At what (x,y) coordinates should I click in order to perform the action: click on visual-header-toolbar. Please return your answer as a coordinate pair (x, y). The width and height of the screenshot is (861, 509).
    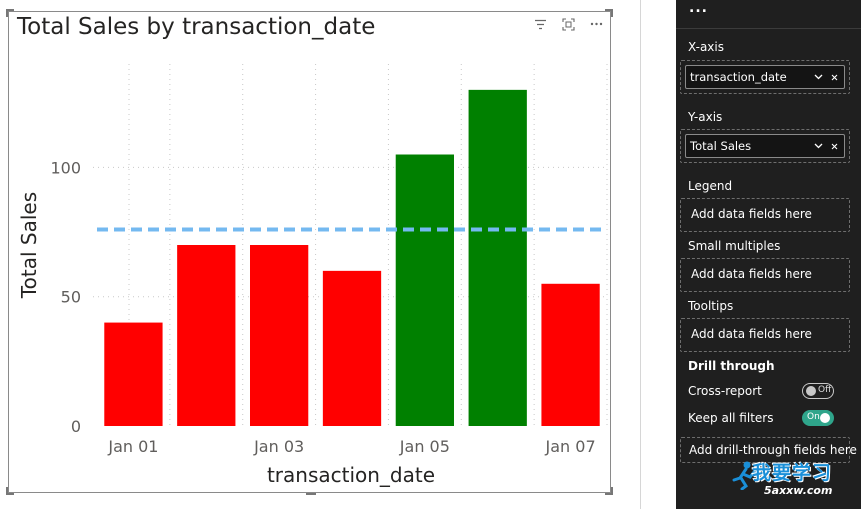
    Looking at the image, I should click on (568, 24).